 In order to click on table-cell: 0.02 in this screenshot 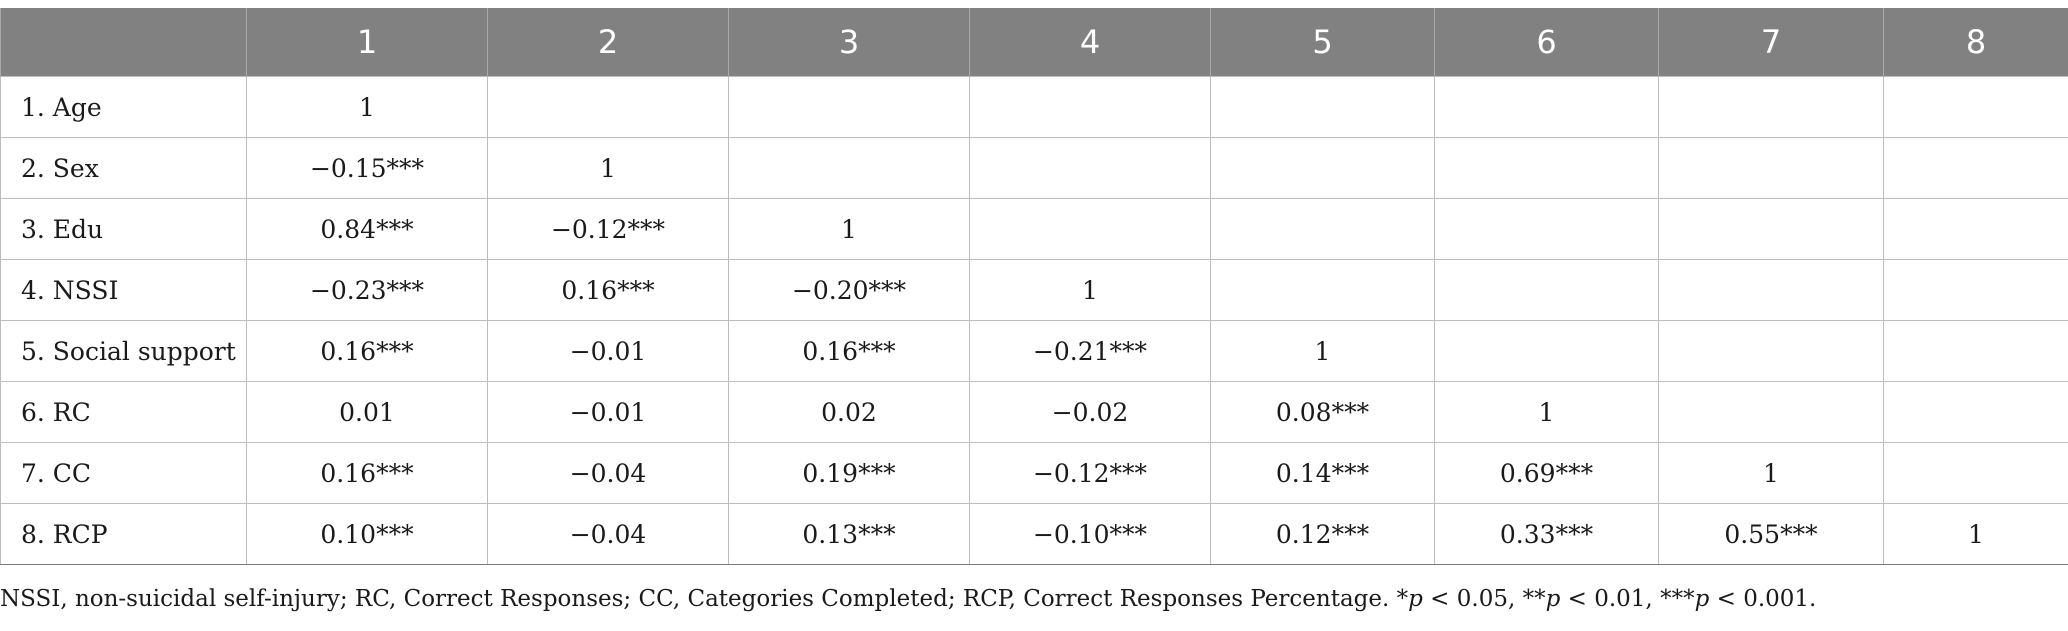, I will do `click(849, 412)`.